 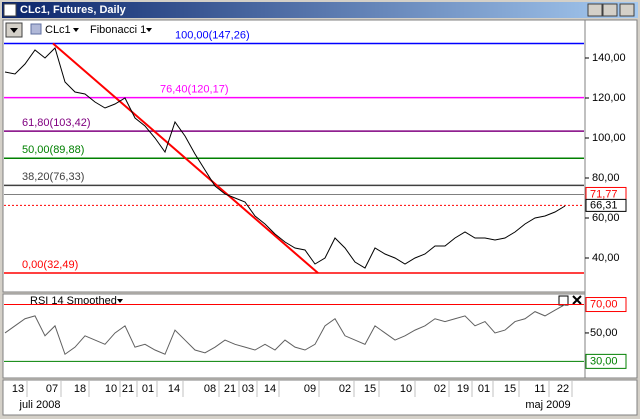 What do you see at coordinates (539, 389) in the screenshot?
I see `x-tick-label: 11` at bounding box center [539, 389].